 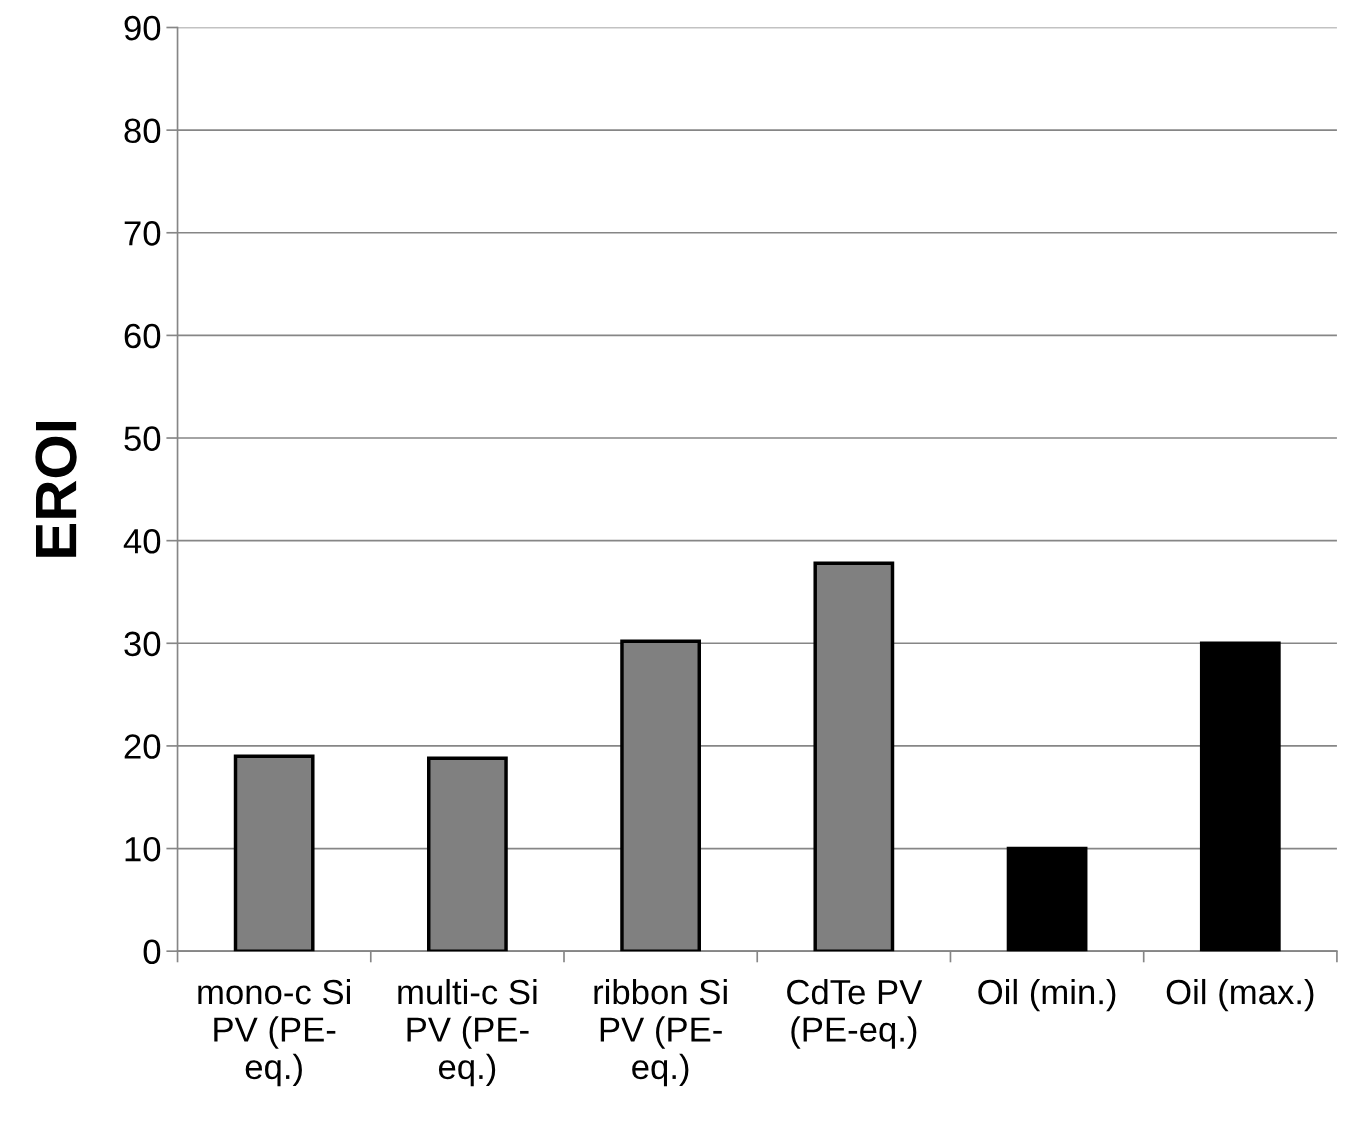 I want to click on y-tick-label: 30, so click(x=142, y=644).